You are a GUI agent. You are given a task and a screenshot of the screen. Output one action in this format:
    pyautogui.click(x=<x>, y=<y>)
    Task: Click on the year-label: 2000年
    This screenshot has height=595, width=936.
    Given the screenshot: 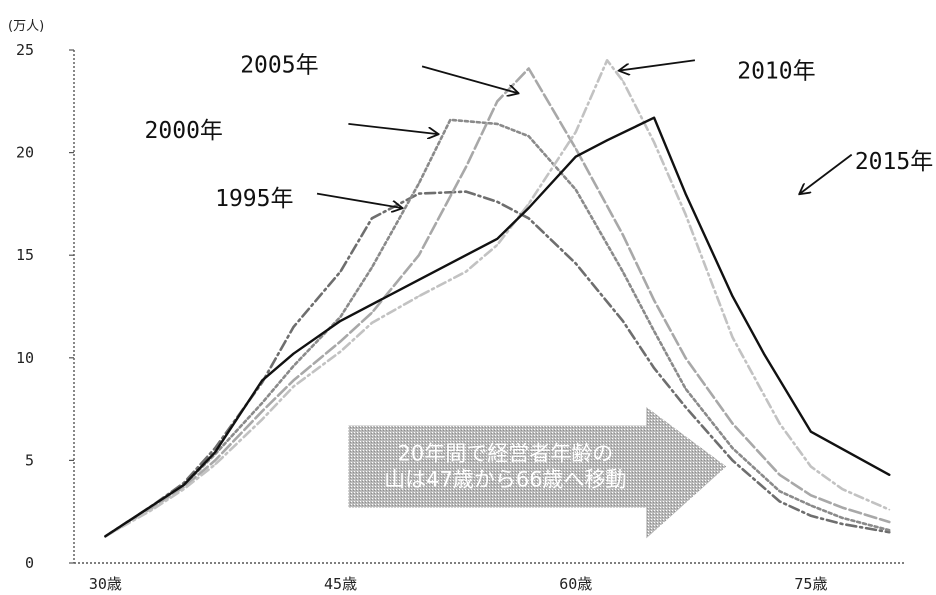 What is the action you would take?
    pyautogui.click(x=184, y=131)
    